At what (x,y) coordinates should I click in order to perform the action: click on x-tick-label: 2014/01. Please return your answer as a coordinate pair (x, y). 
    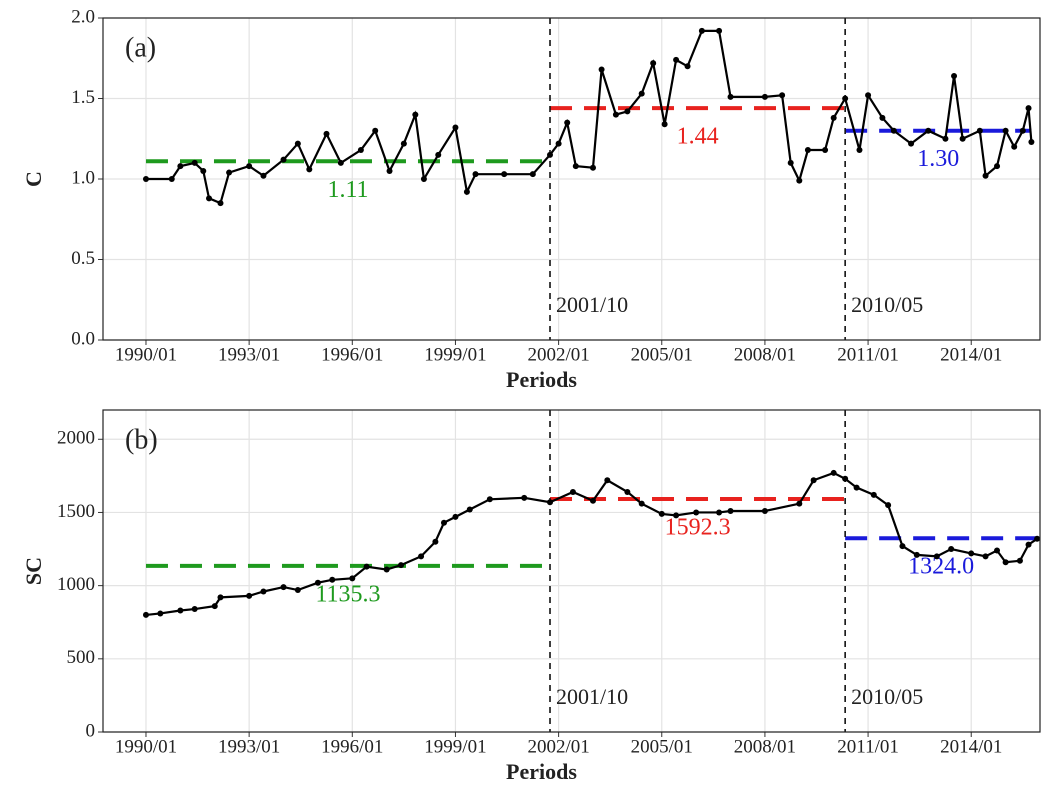
    Looking at the image, I should click on (971, 746).